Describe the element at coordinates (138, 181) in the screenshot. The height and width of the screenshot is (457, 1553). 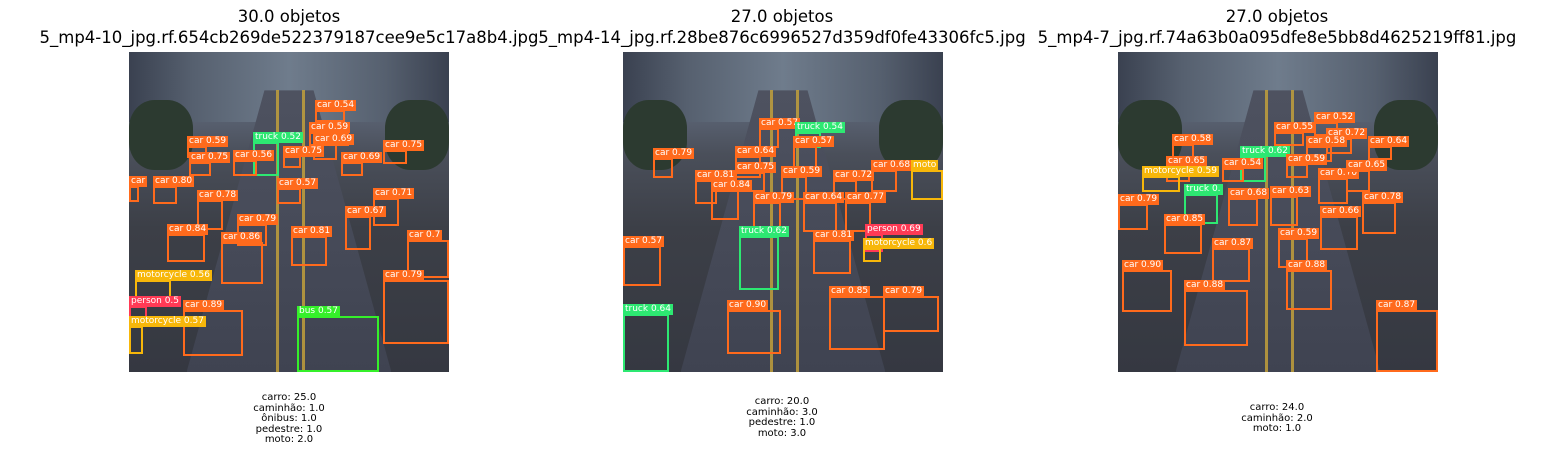
I see `detection-label: car` at that location.